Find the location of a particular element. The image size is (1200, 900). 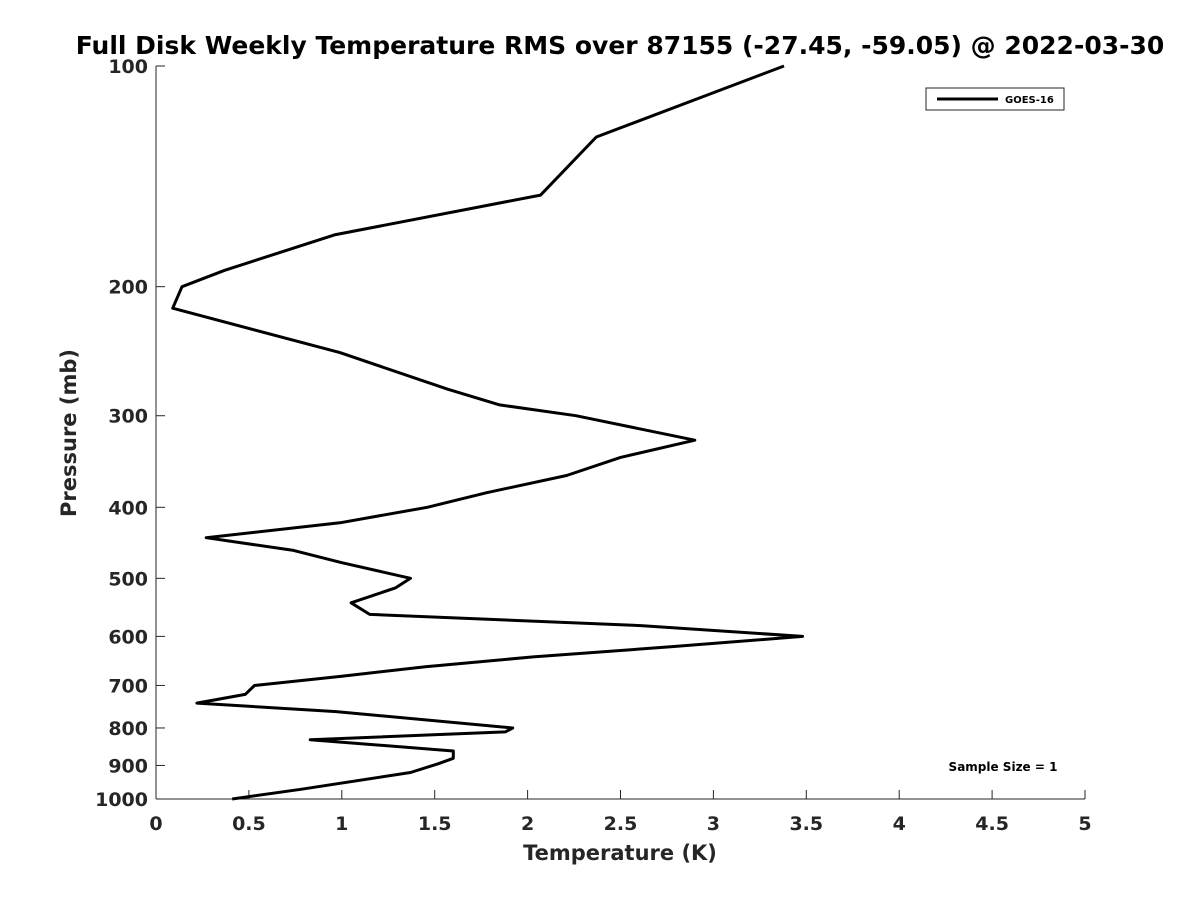

y-tick-label: 800 is located at coordinates (128, 729).